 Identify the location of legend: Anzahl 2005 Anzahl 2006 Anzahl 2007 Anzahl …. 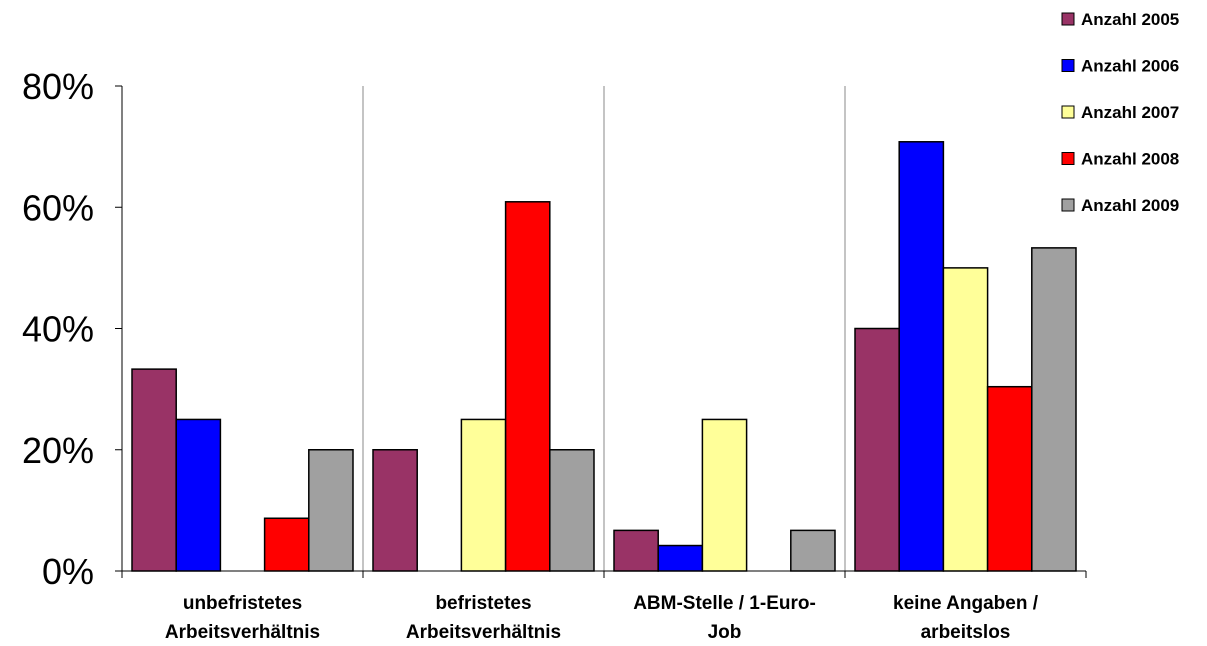
(1120, 112).